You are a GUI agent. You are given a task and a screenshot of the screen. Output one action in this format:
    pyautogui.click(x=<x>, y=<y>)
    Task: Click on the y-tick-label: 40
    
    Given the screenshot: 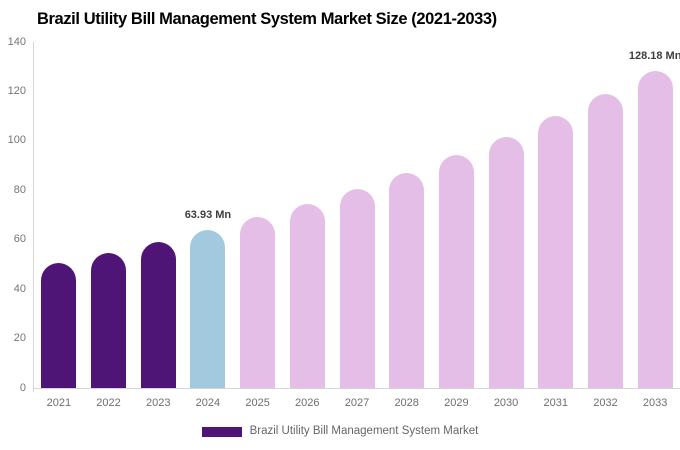 What is the action you would take?
    pyautogui.click(x=19, y=288)
    